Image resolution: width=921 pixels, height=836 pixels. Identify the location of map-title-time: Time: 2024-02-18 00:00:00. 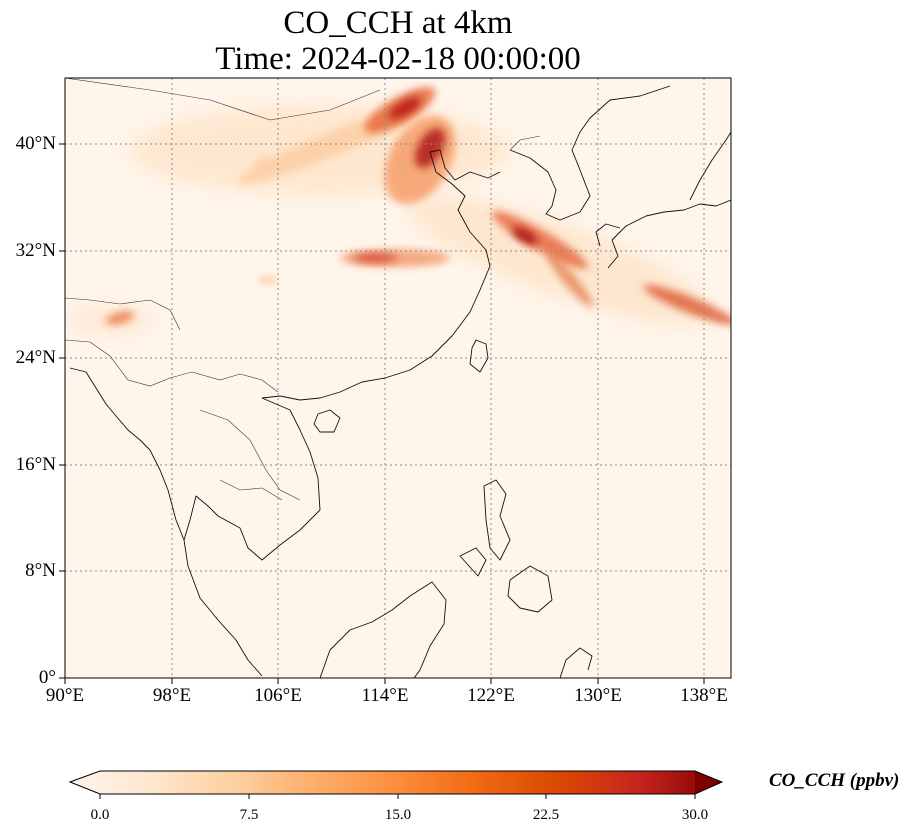
(398, 59).